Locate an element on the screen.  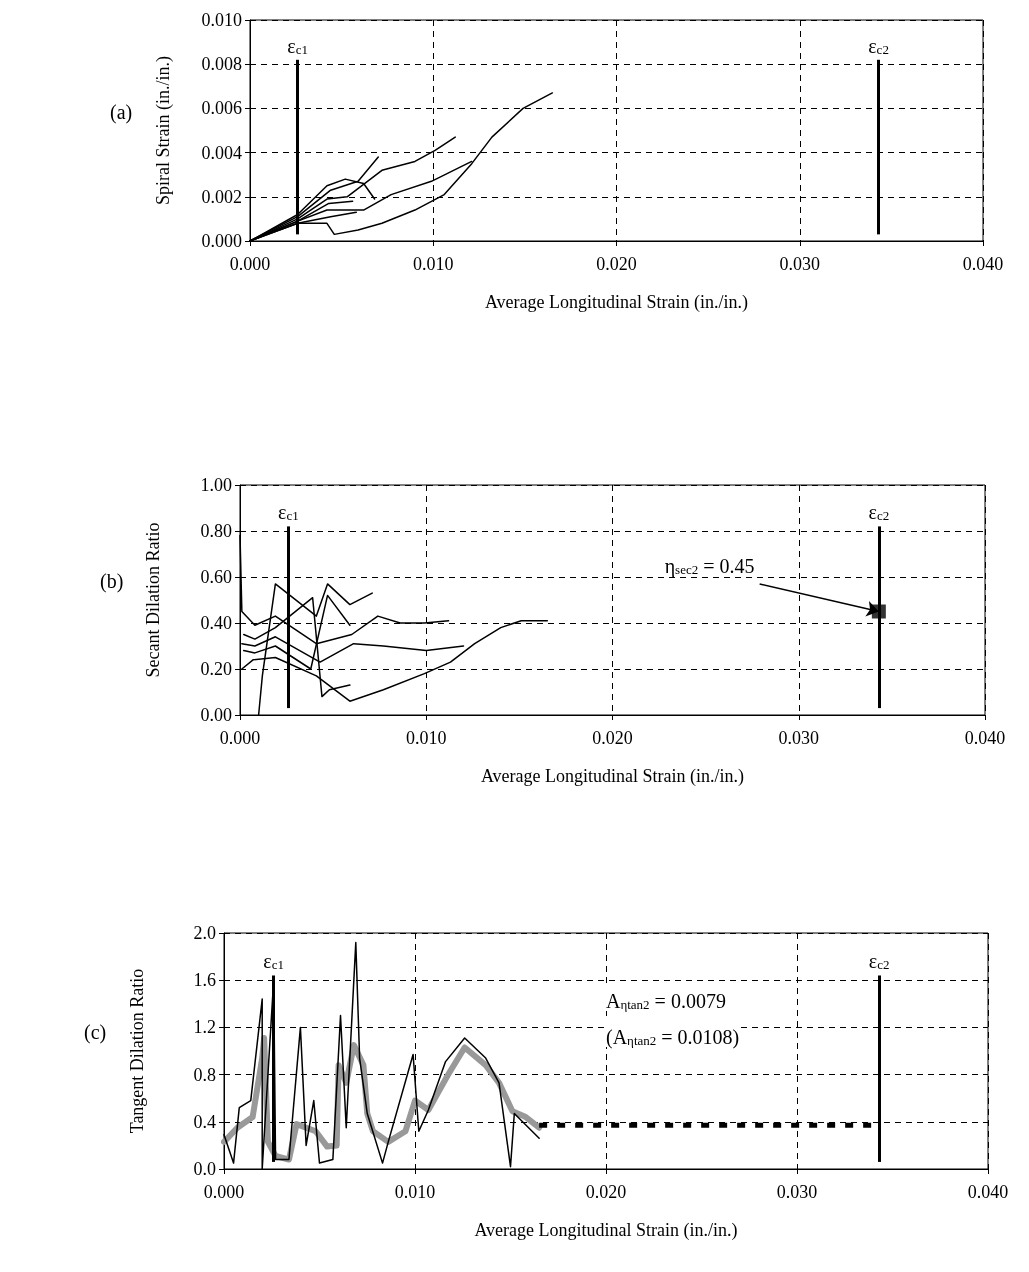
y-tick-label: 0.40 is located at coordinates (216, 623).